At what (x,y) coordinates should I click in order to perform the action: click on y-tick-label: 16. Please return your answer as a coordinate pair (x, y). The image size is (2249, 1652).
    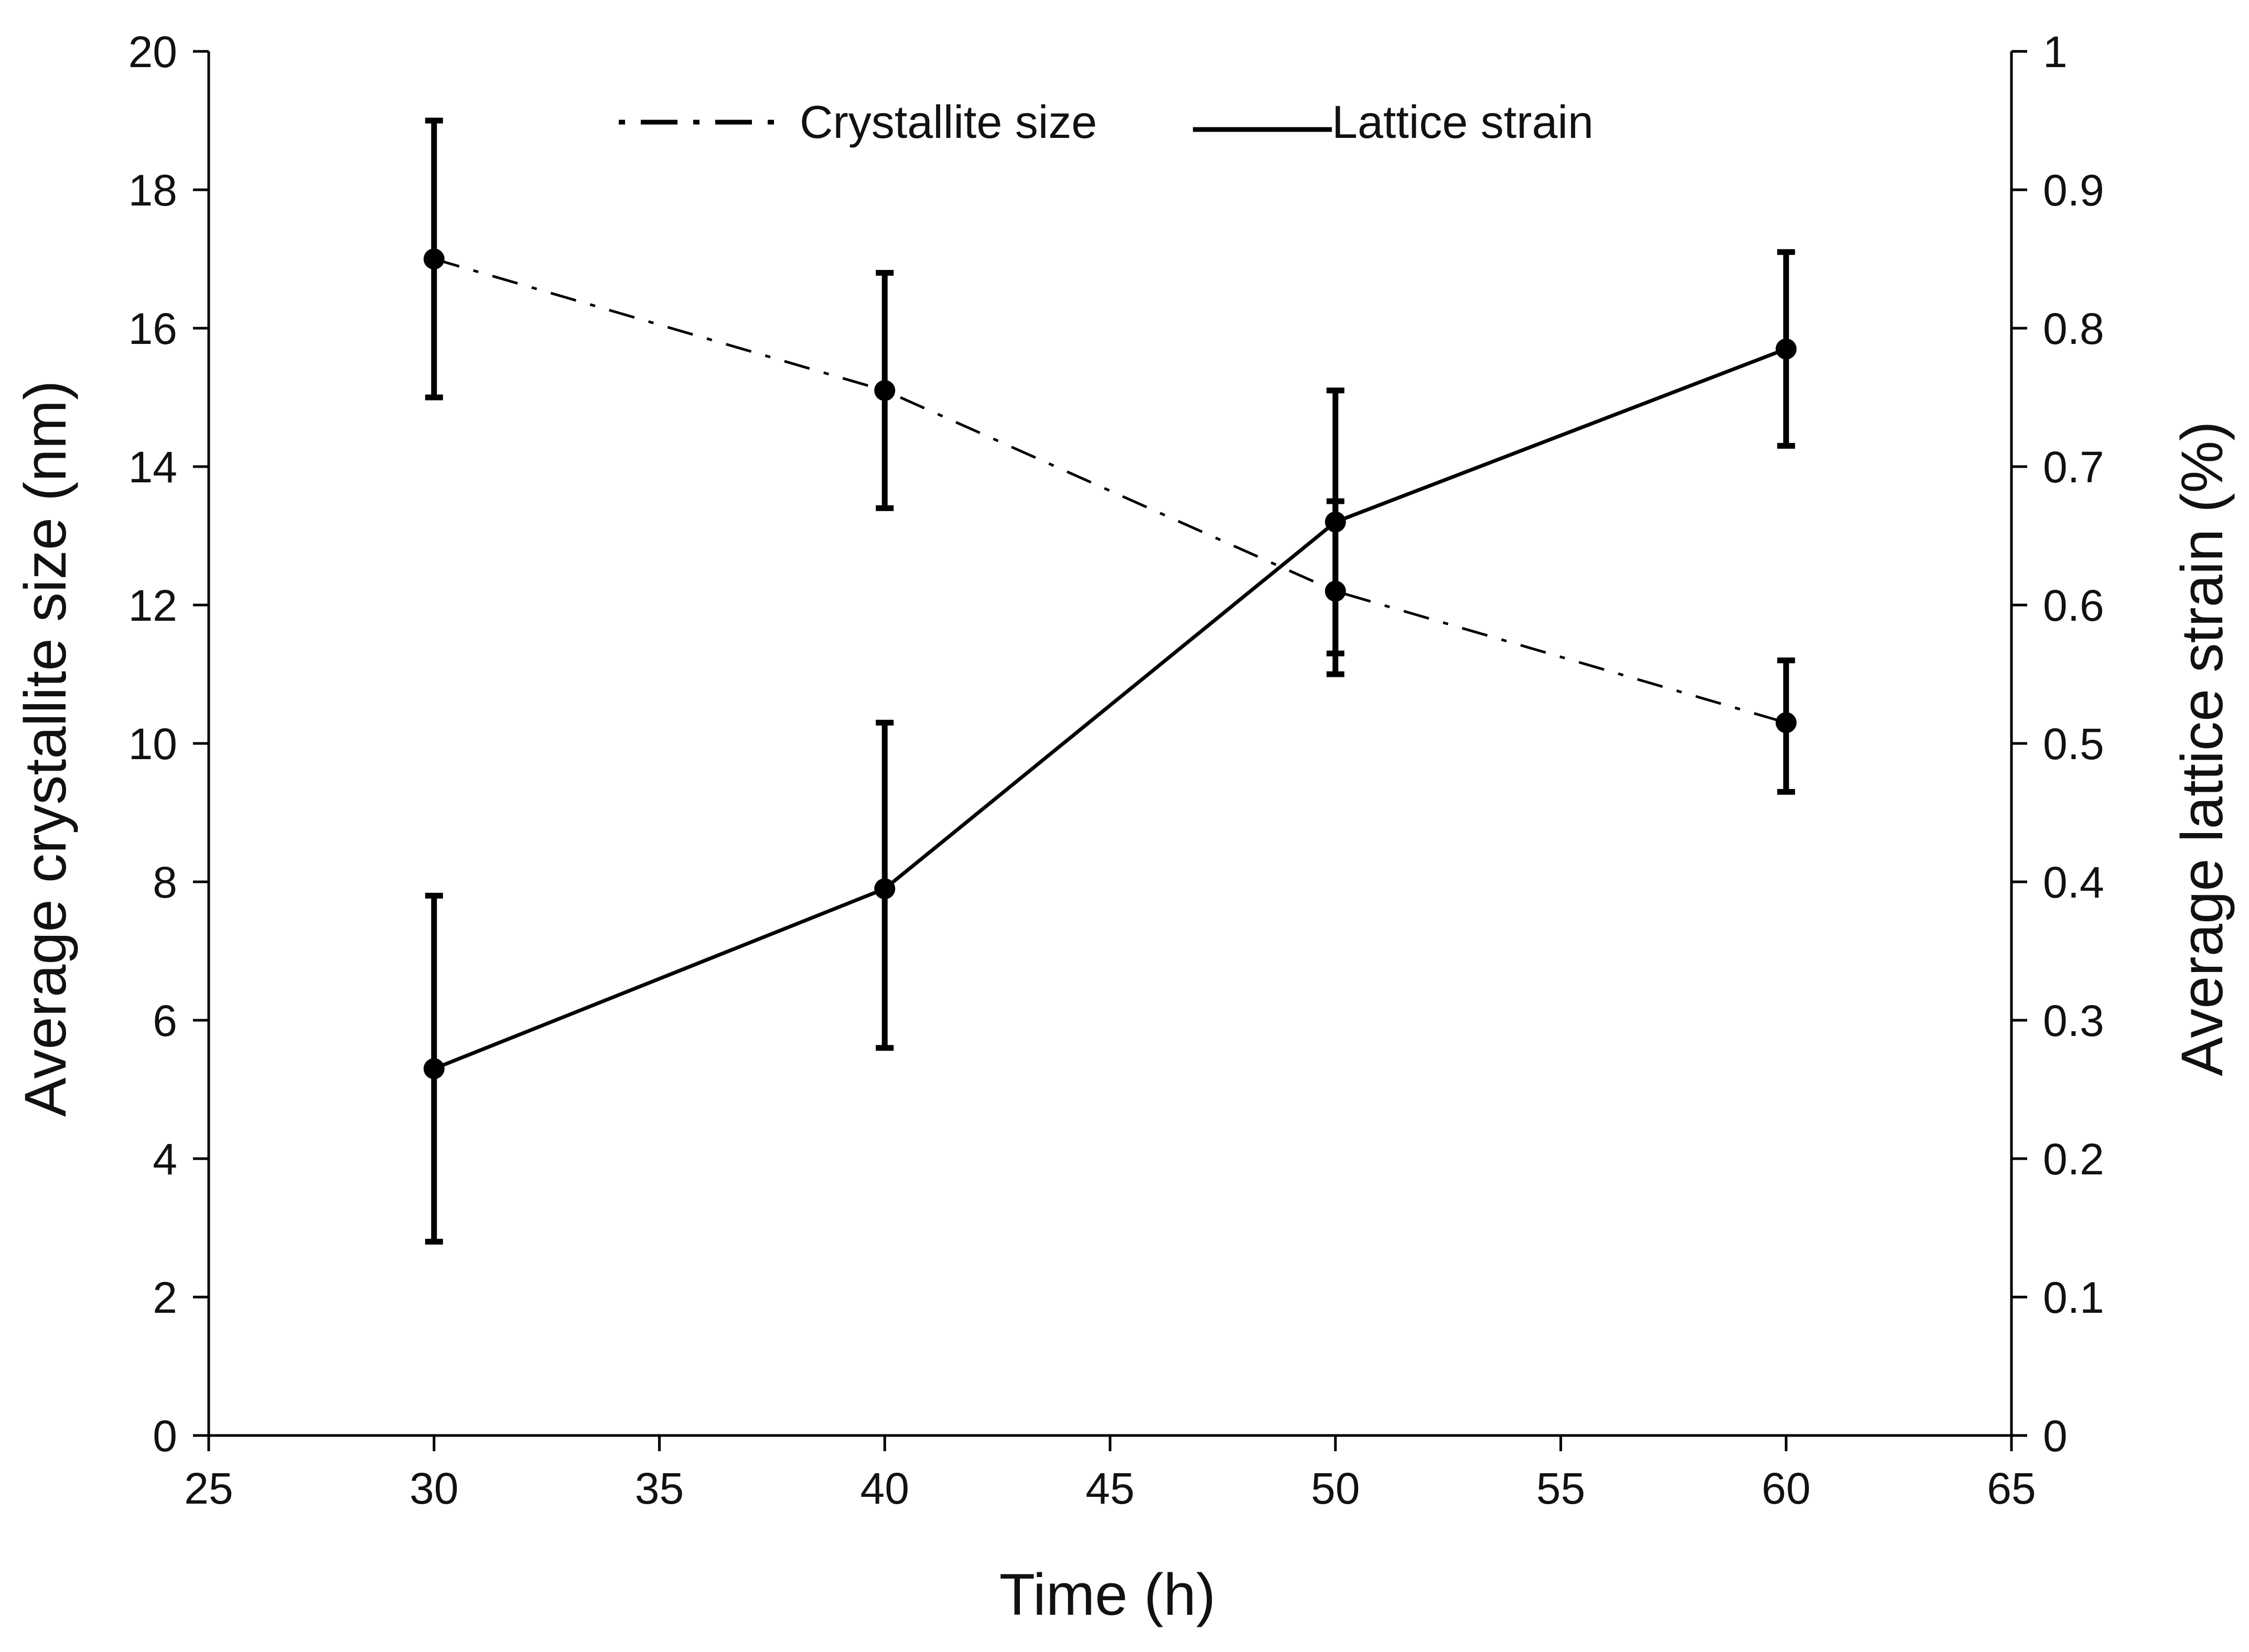
    Looking at the image, I should click on (152, 328).